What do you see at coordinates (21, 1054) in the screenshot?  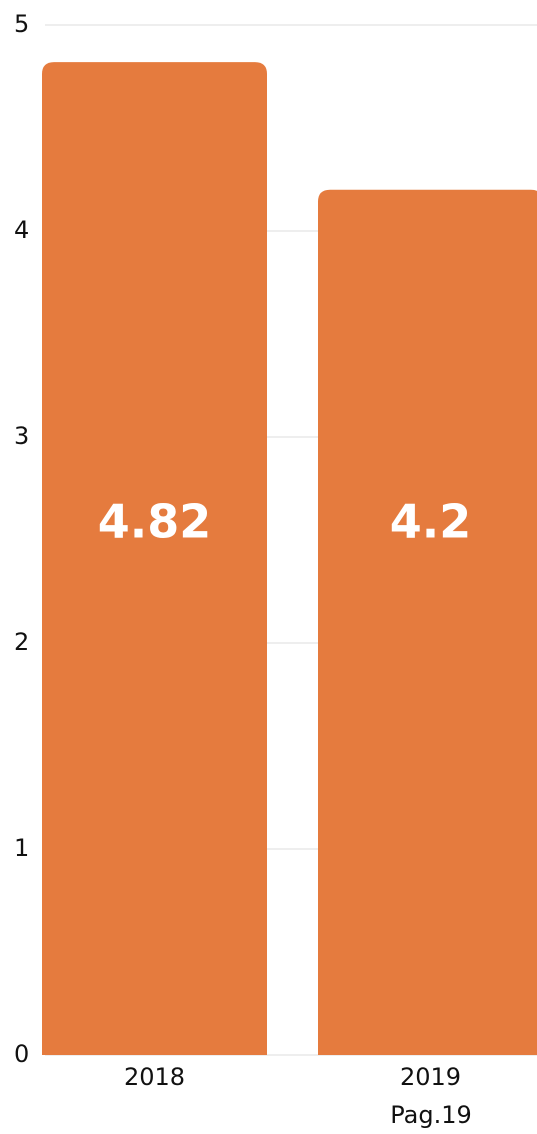 I see `y-tick-label: 0` at bounding box center [21, 1054].